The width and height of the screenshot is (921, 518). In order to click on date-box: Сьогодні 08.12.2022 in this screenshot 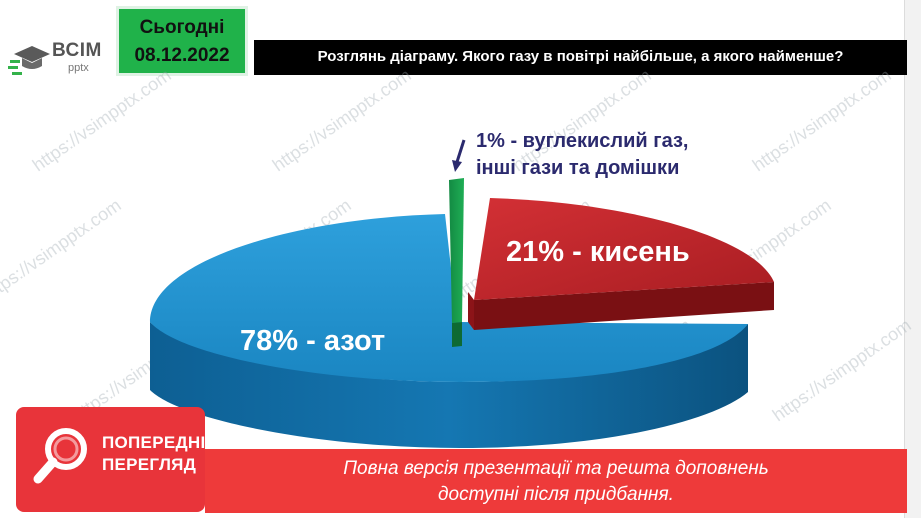, I will do `click(182, 41)`.